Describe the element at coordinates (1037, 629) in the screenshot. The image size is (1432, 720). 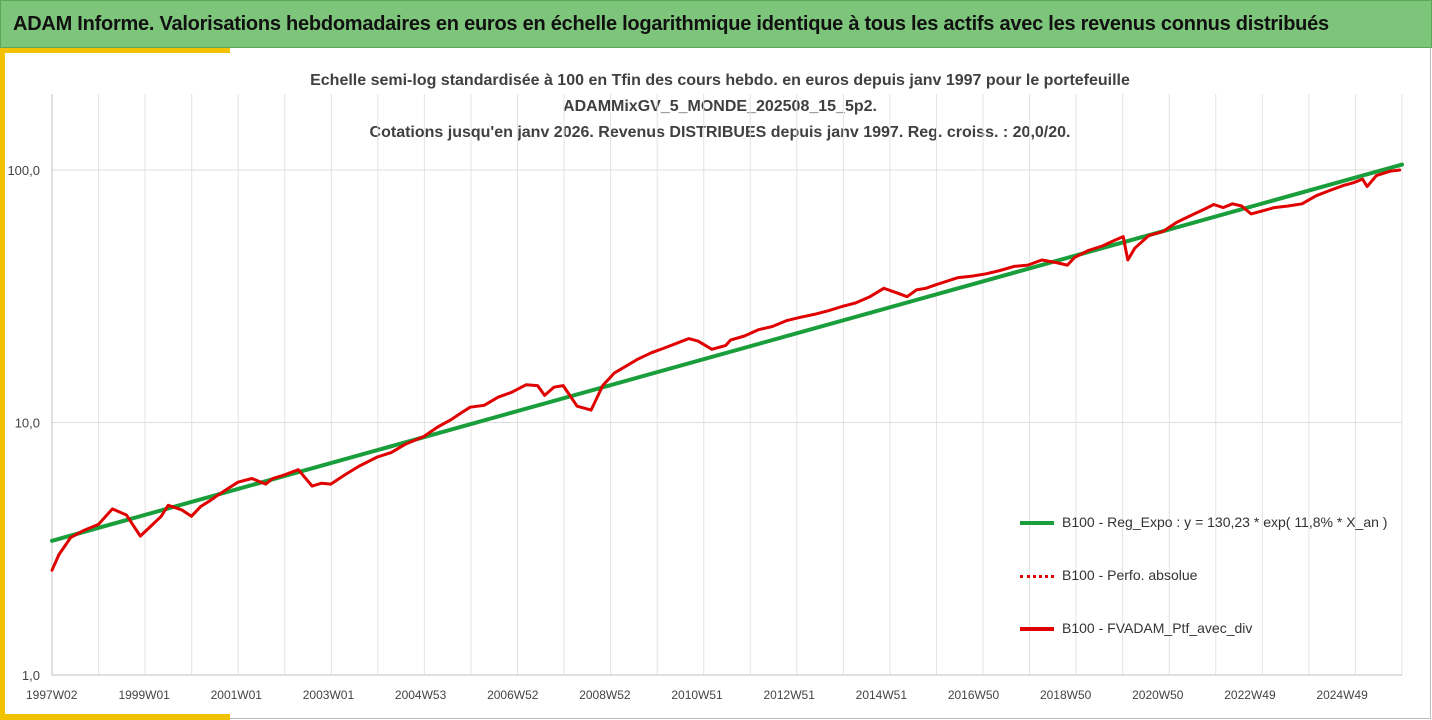
I see `legend-swatch-red-line` at that location.